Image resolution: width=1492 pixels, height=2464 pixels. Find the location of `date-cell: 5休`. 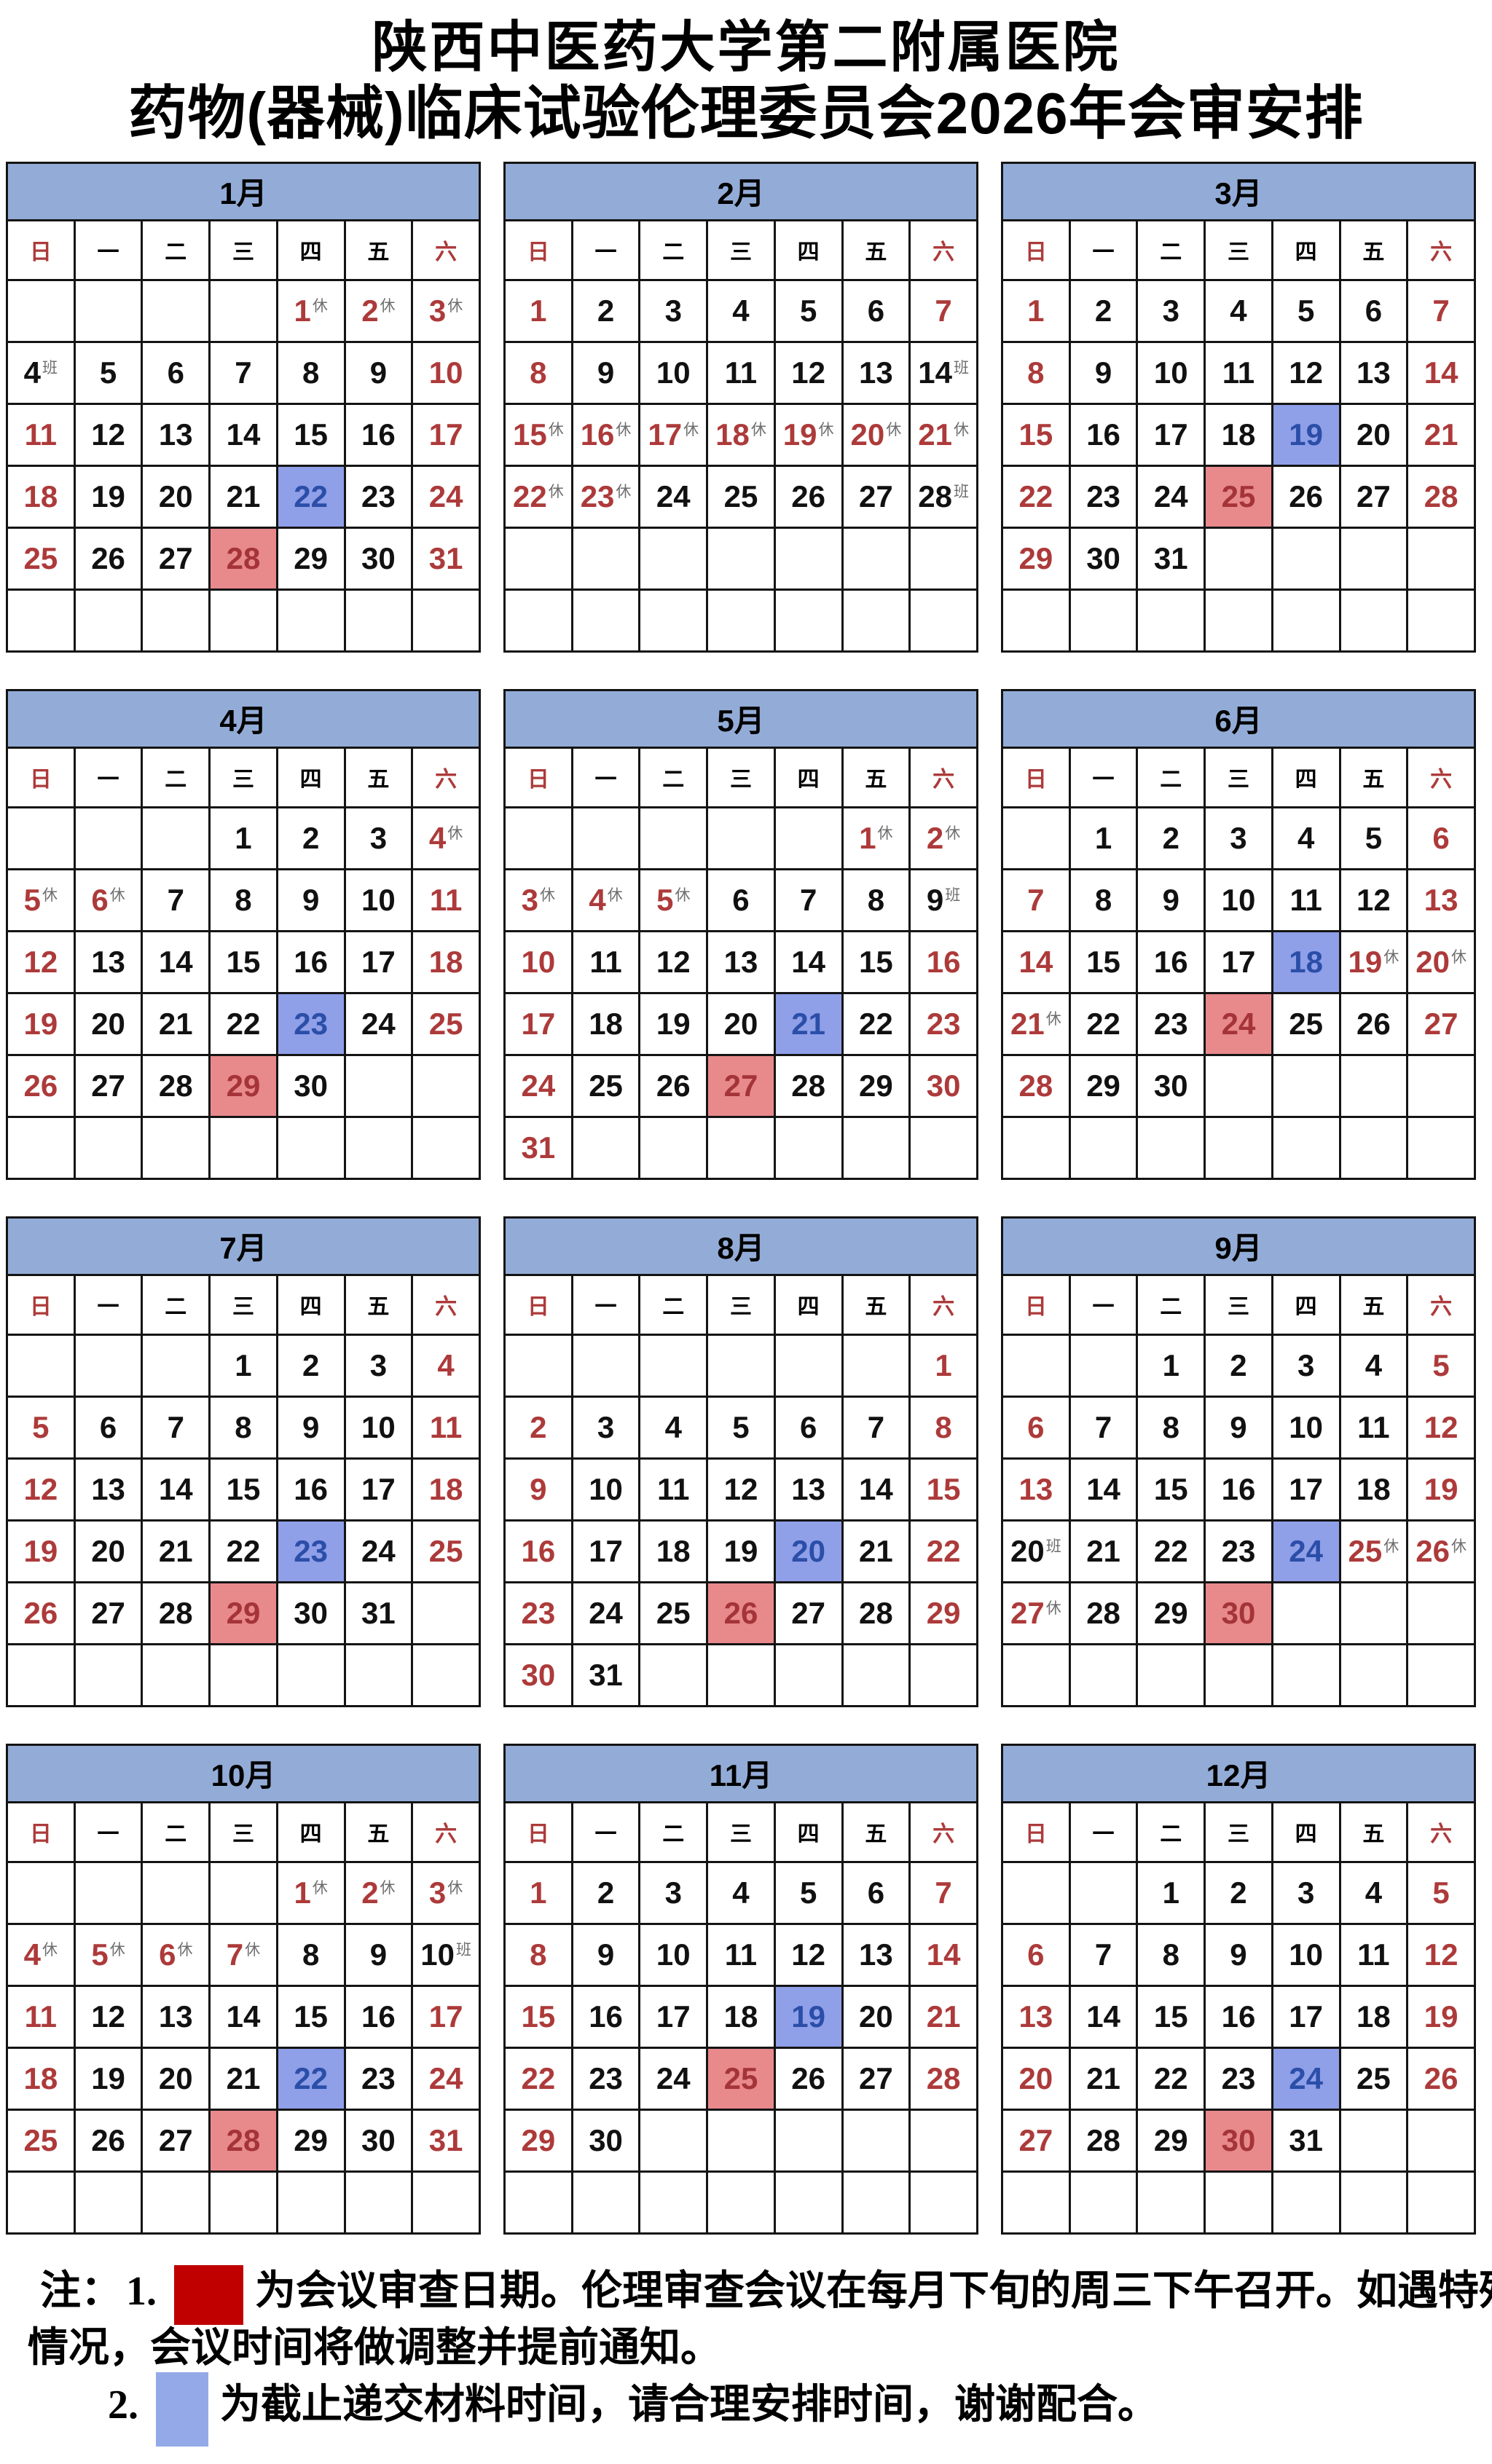

date-cell: 5休 is located at coordinates (673, 900).